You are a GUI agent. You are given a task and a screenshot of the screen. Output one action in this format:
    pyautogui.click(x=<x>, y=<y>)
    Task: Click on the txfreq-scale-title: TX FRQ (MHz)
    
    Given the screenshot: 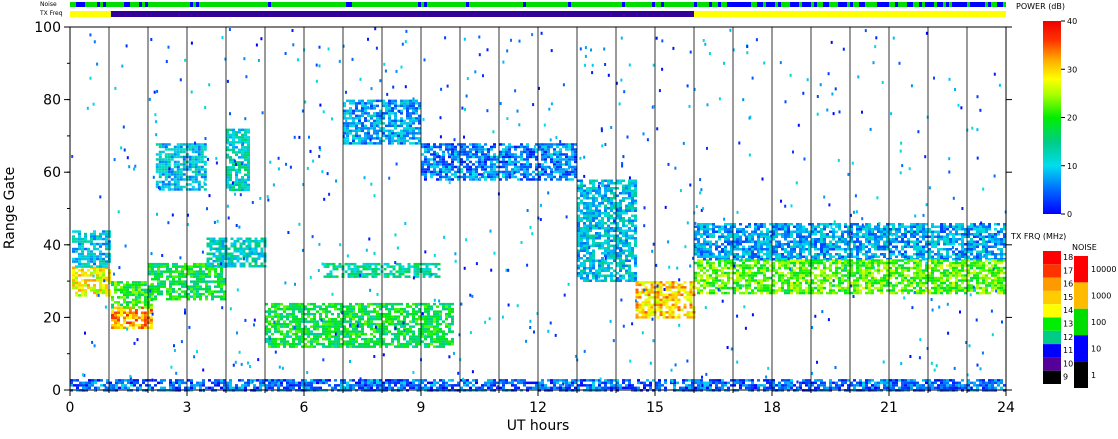 What is the action you would take?
    pyautogui.click(x=1038, y=236)
    